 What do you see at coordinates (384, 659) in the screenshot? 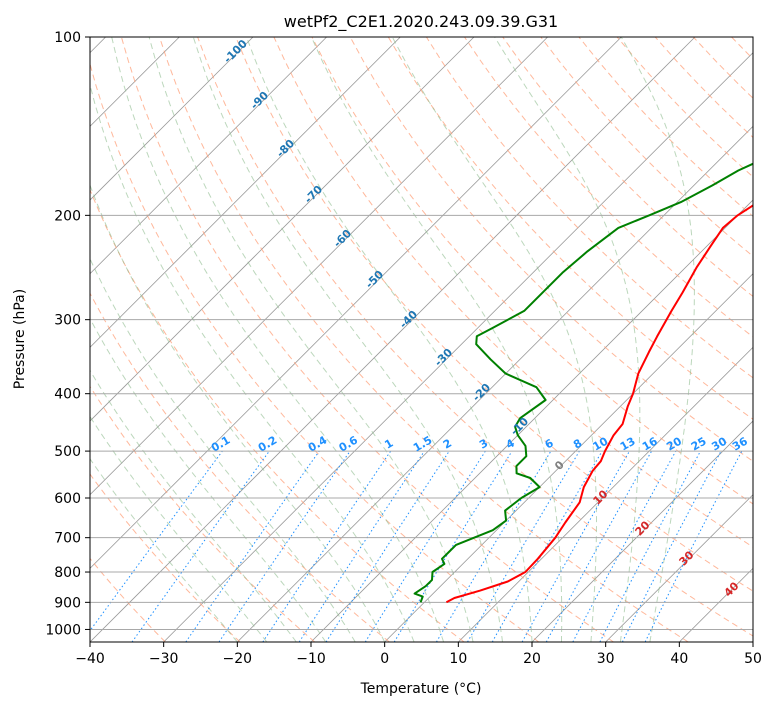
I see `x-tick-label: 0` at bounding box center [384, 659].